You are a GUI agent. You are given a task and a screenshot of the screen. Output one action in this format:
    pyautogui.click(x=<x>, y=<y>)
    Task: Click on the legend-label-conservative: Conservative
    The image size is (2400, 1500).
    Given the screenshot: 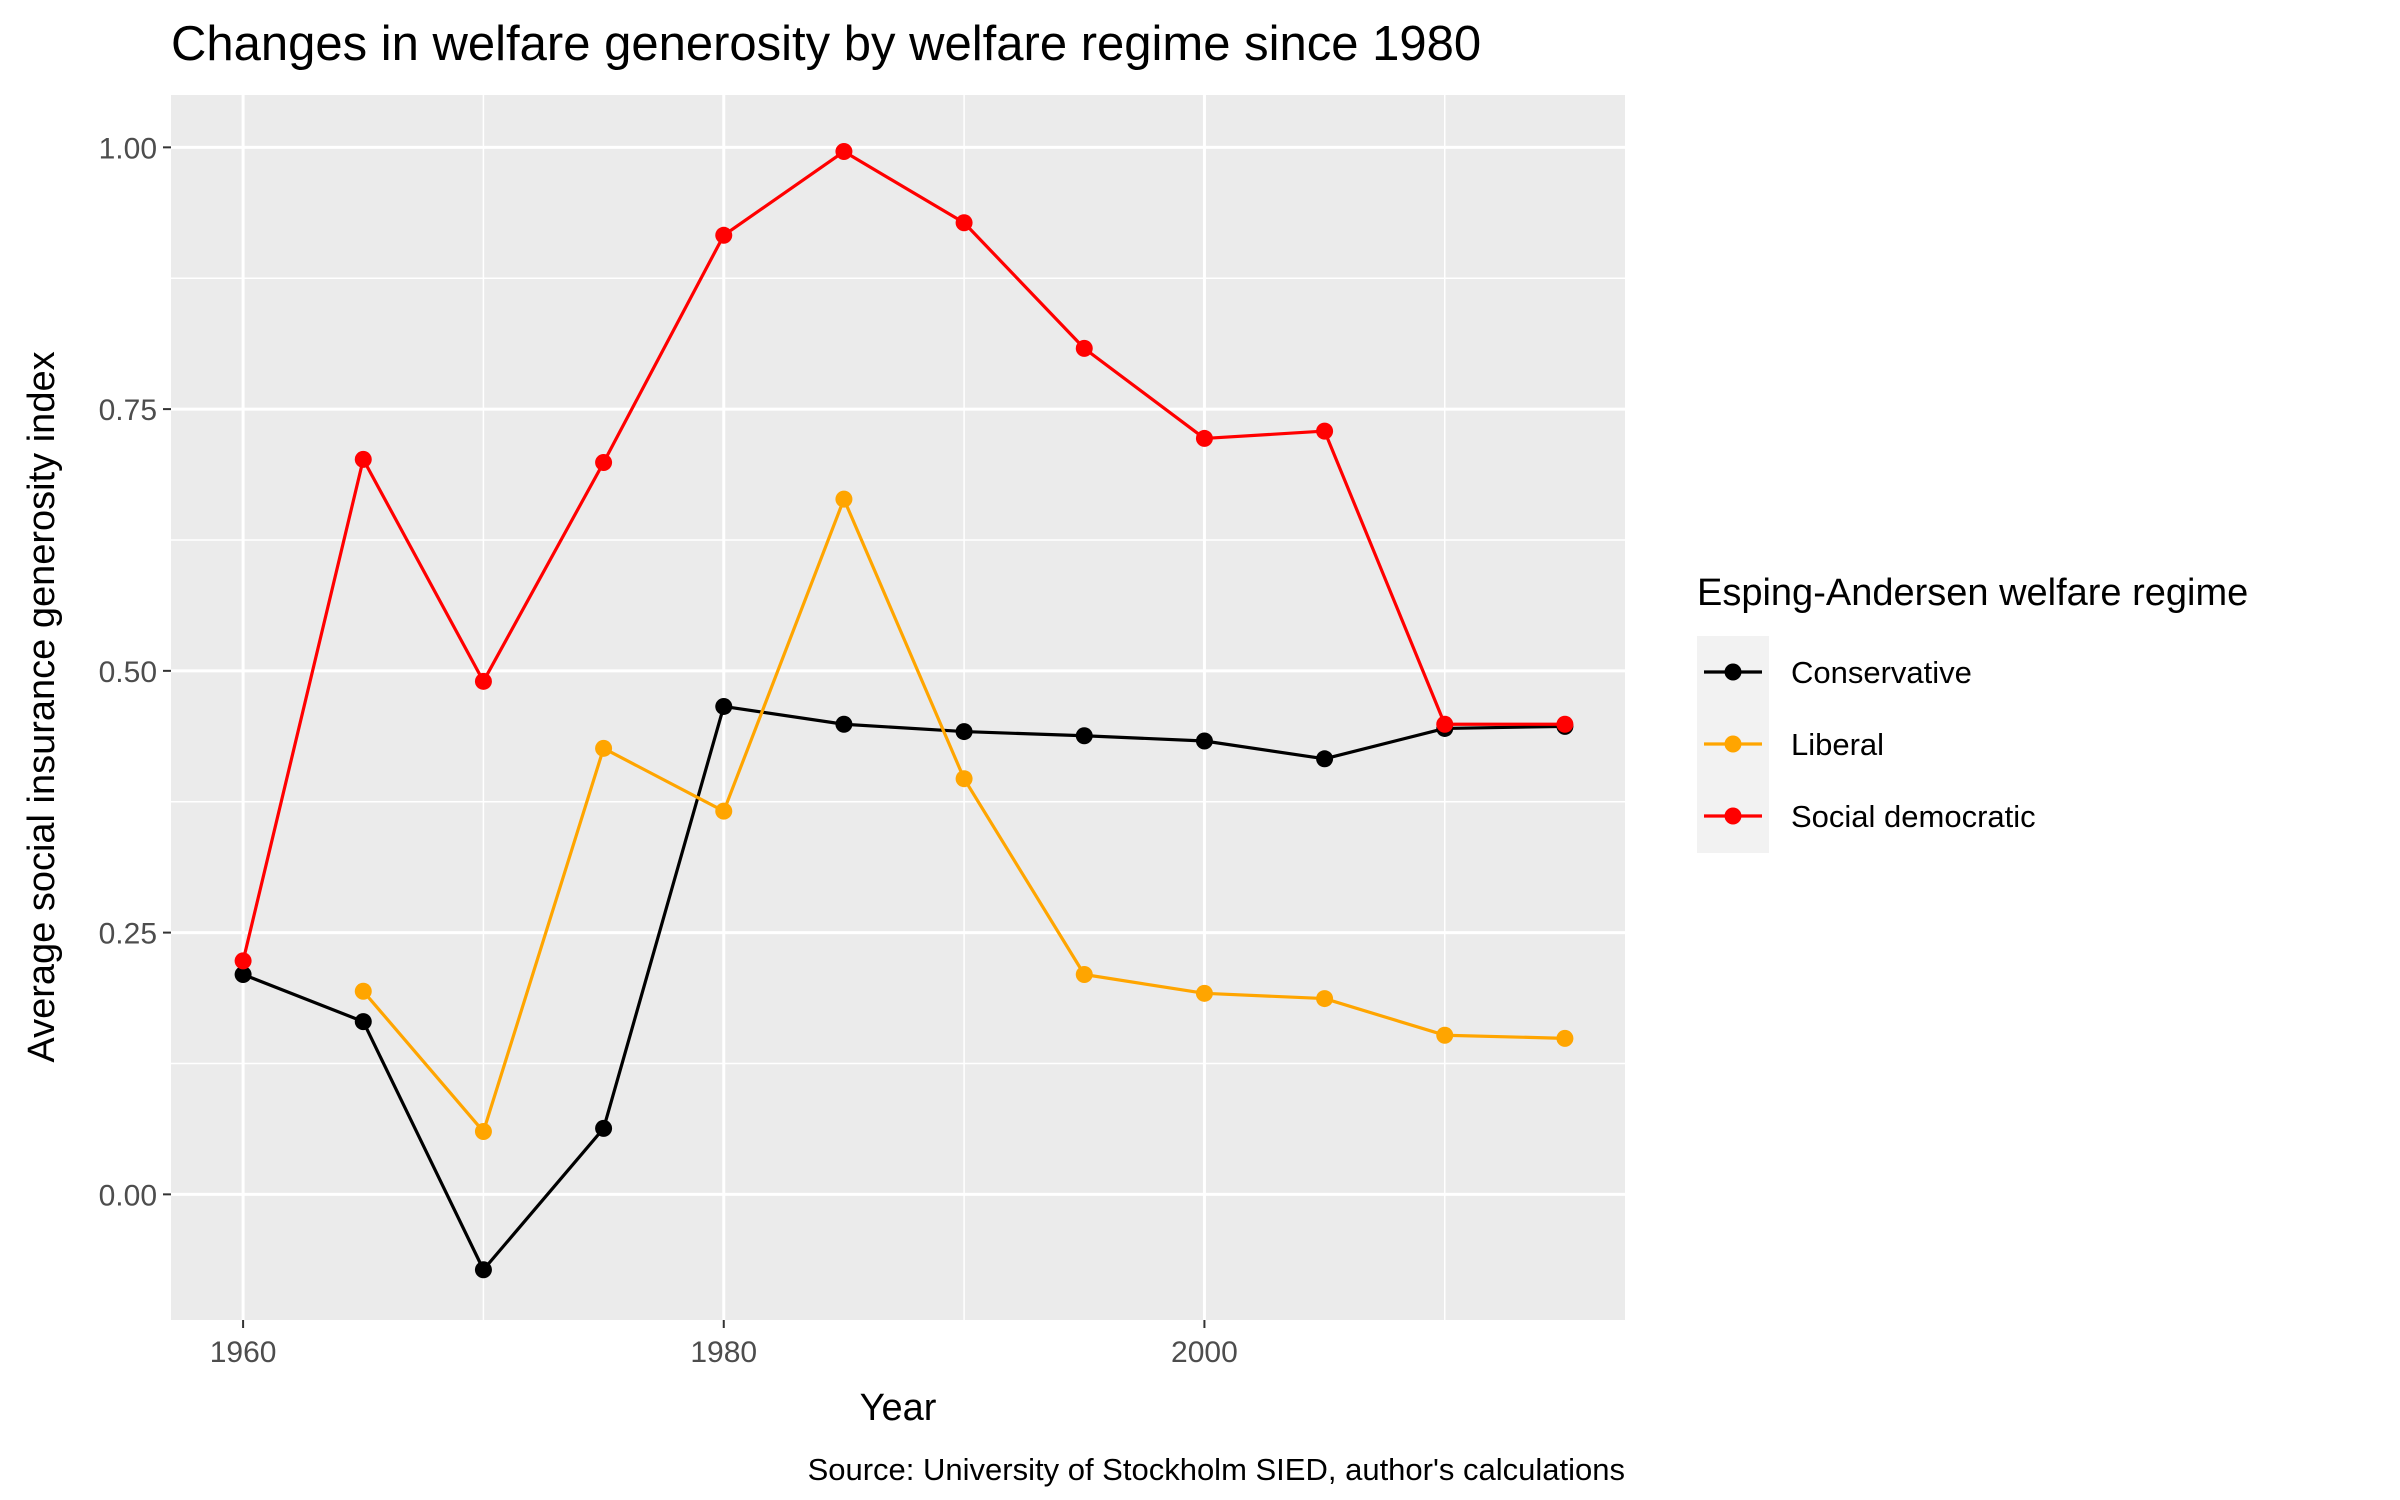 What is the action you would take?
    pyautogui.click(x=1881, y=672)
    